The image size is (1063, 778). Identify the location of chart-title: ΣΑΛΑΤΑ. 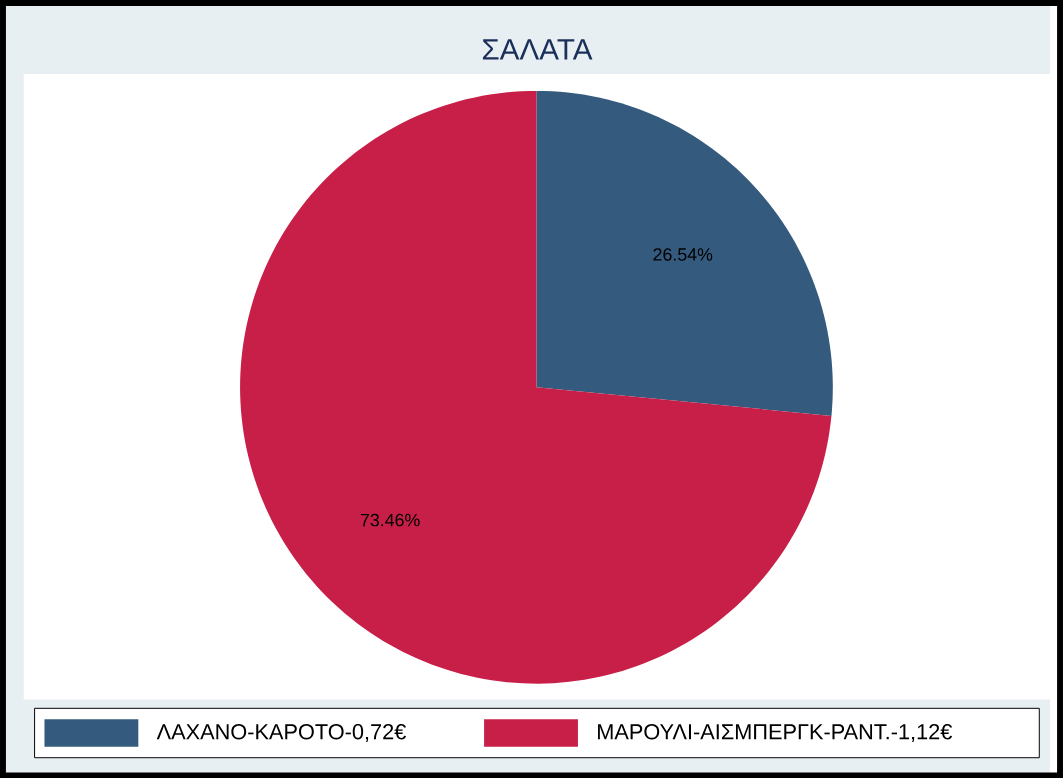
(537, 49).